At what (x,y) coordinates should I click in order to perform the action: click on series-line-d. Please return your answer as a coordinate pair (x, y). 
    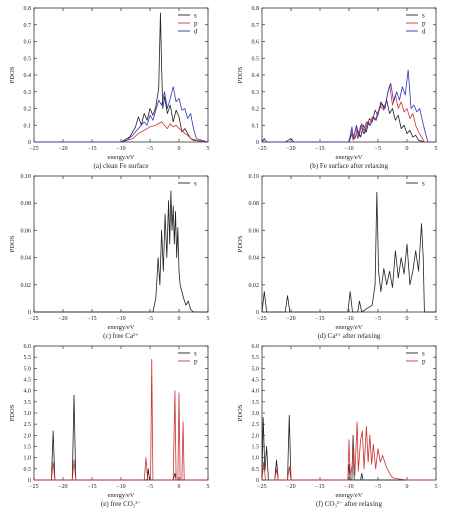
    Looking at the image, I should click on (349, 106).